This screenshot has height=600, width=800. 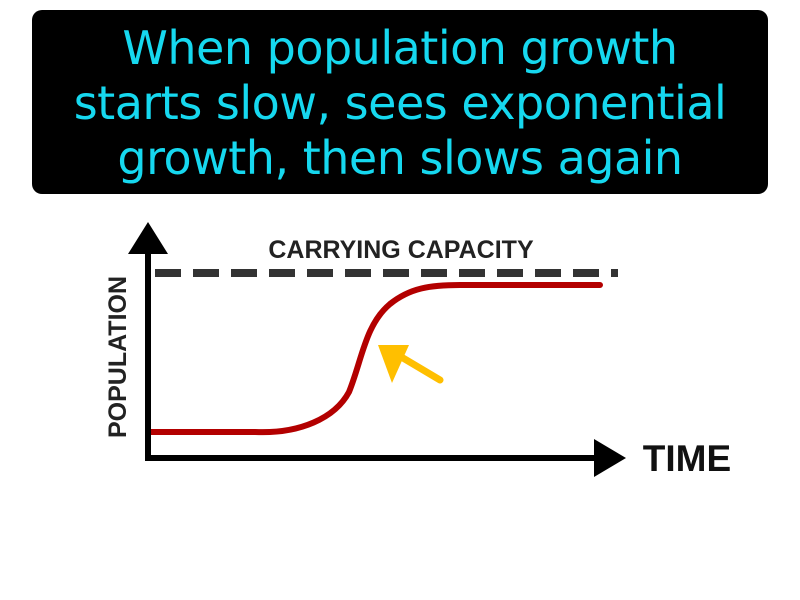 I want to click on carrying-capacity-label: CARRYING CAPACITY, so click(x=401, y=250).